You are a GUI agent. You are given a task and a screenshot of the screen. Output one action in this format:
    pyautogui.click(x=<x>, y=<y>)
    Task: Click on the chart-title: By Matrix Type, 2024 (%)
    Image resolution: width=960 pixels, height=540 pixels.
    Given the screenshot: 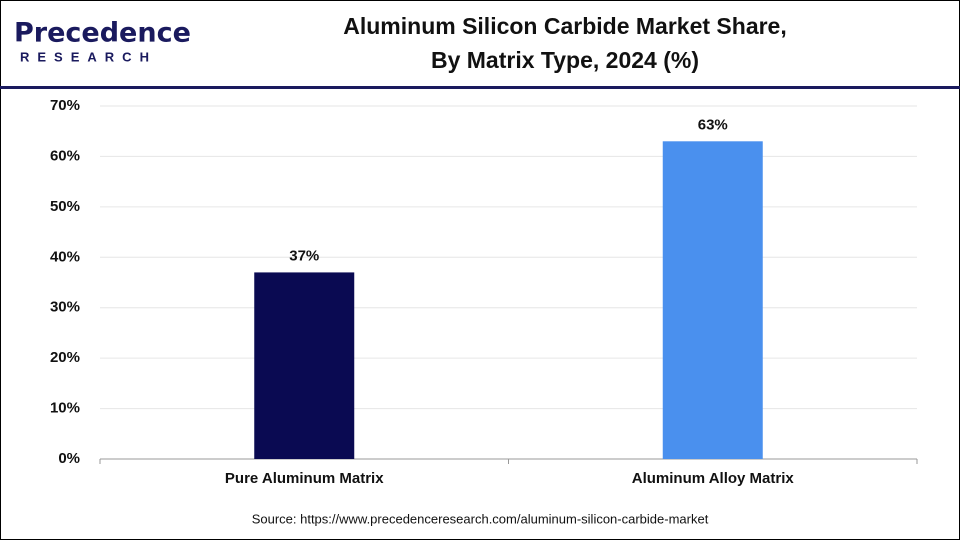 What is the action you would take?
    pyautogui.click(x=565, y=60)
    